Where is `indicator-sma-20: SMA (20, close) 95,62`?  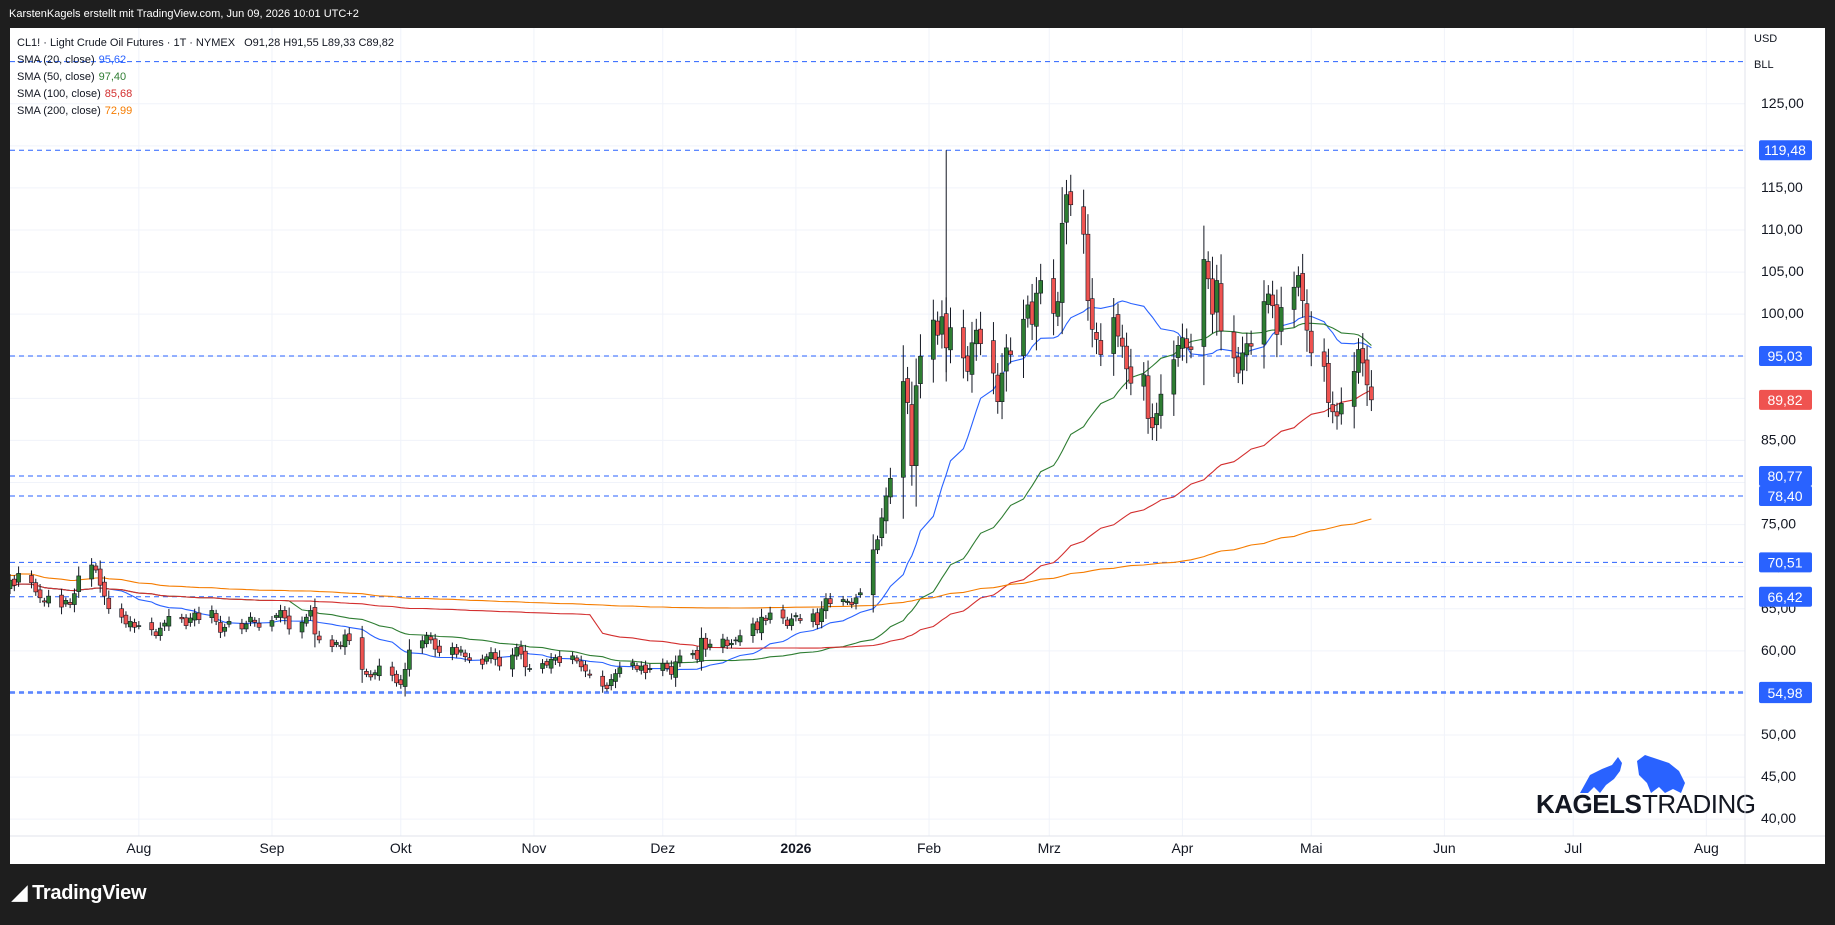
indicator-sma-20: SMA (20, close) 95,62 is located at coordinates (205, 60).